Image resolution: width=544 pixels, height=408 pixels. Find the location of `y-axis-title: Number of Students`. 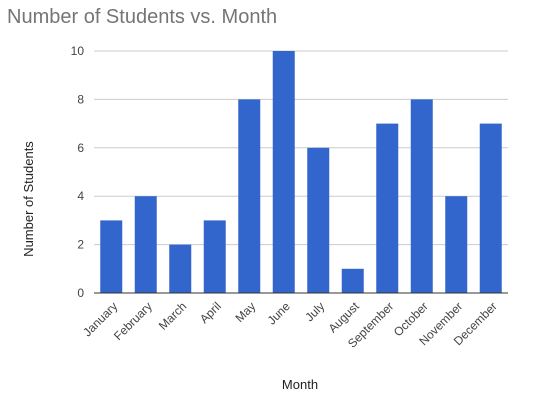

y-axis-title: Number of Students is located at coordinates (28, 199).